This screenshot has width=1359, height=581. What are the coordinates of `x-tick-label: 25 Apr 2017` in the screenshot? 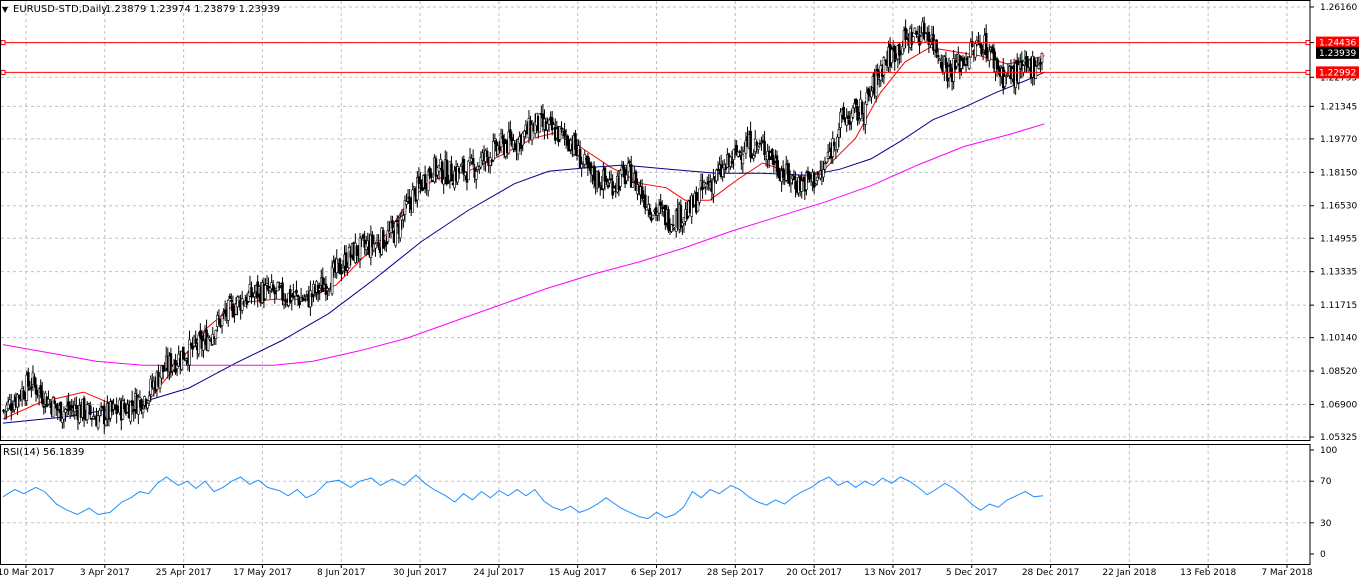 It's located at (184, 573).